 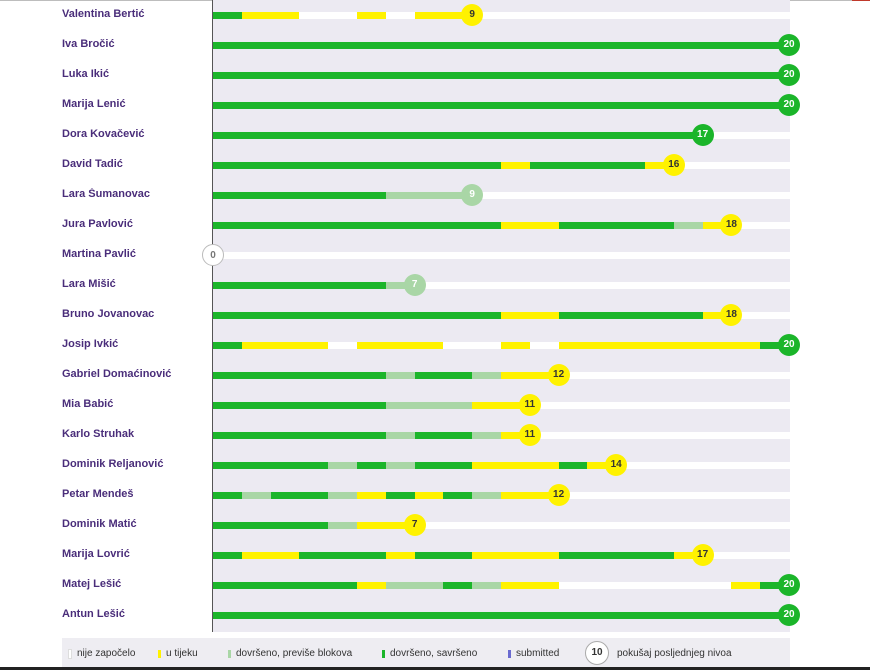 I want to click on student-row: Antun Lešić 20, so click(x=431, y=615).